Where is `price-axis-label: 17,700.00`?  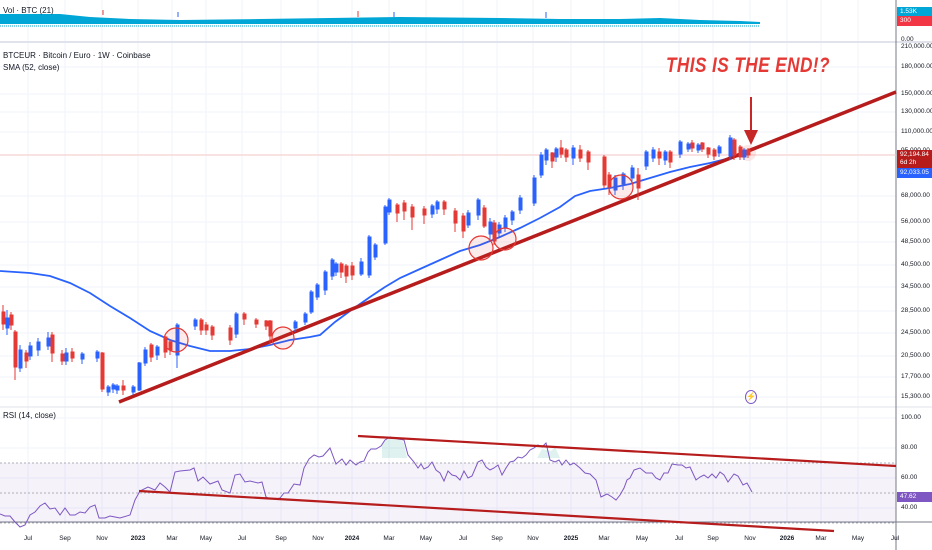 price-axis-label: 17,700.00 is located at coordinates (915, 376).